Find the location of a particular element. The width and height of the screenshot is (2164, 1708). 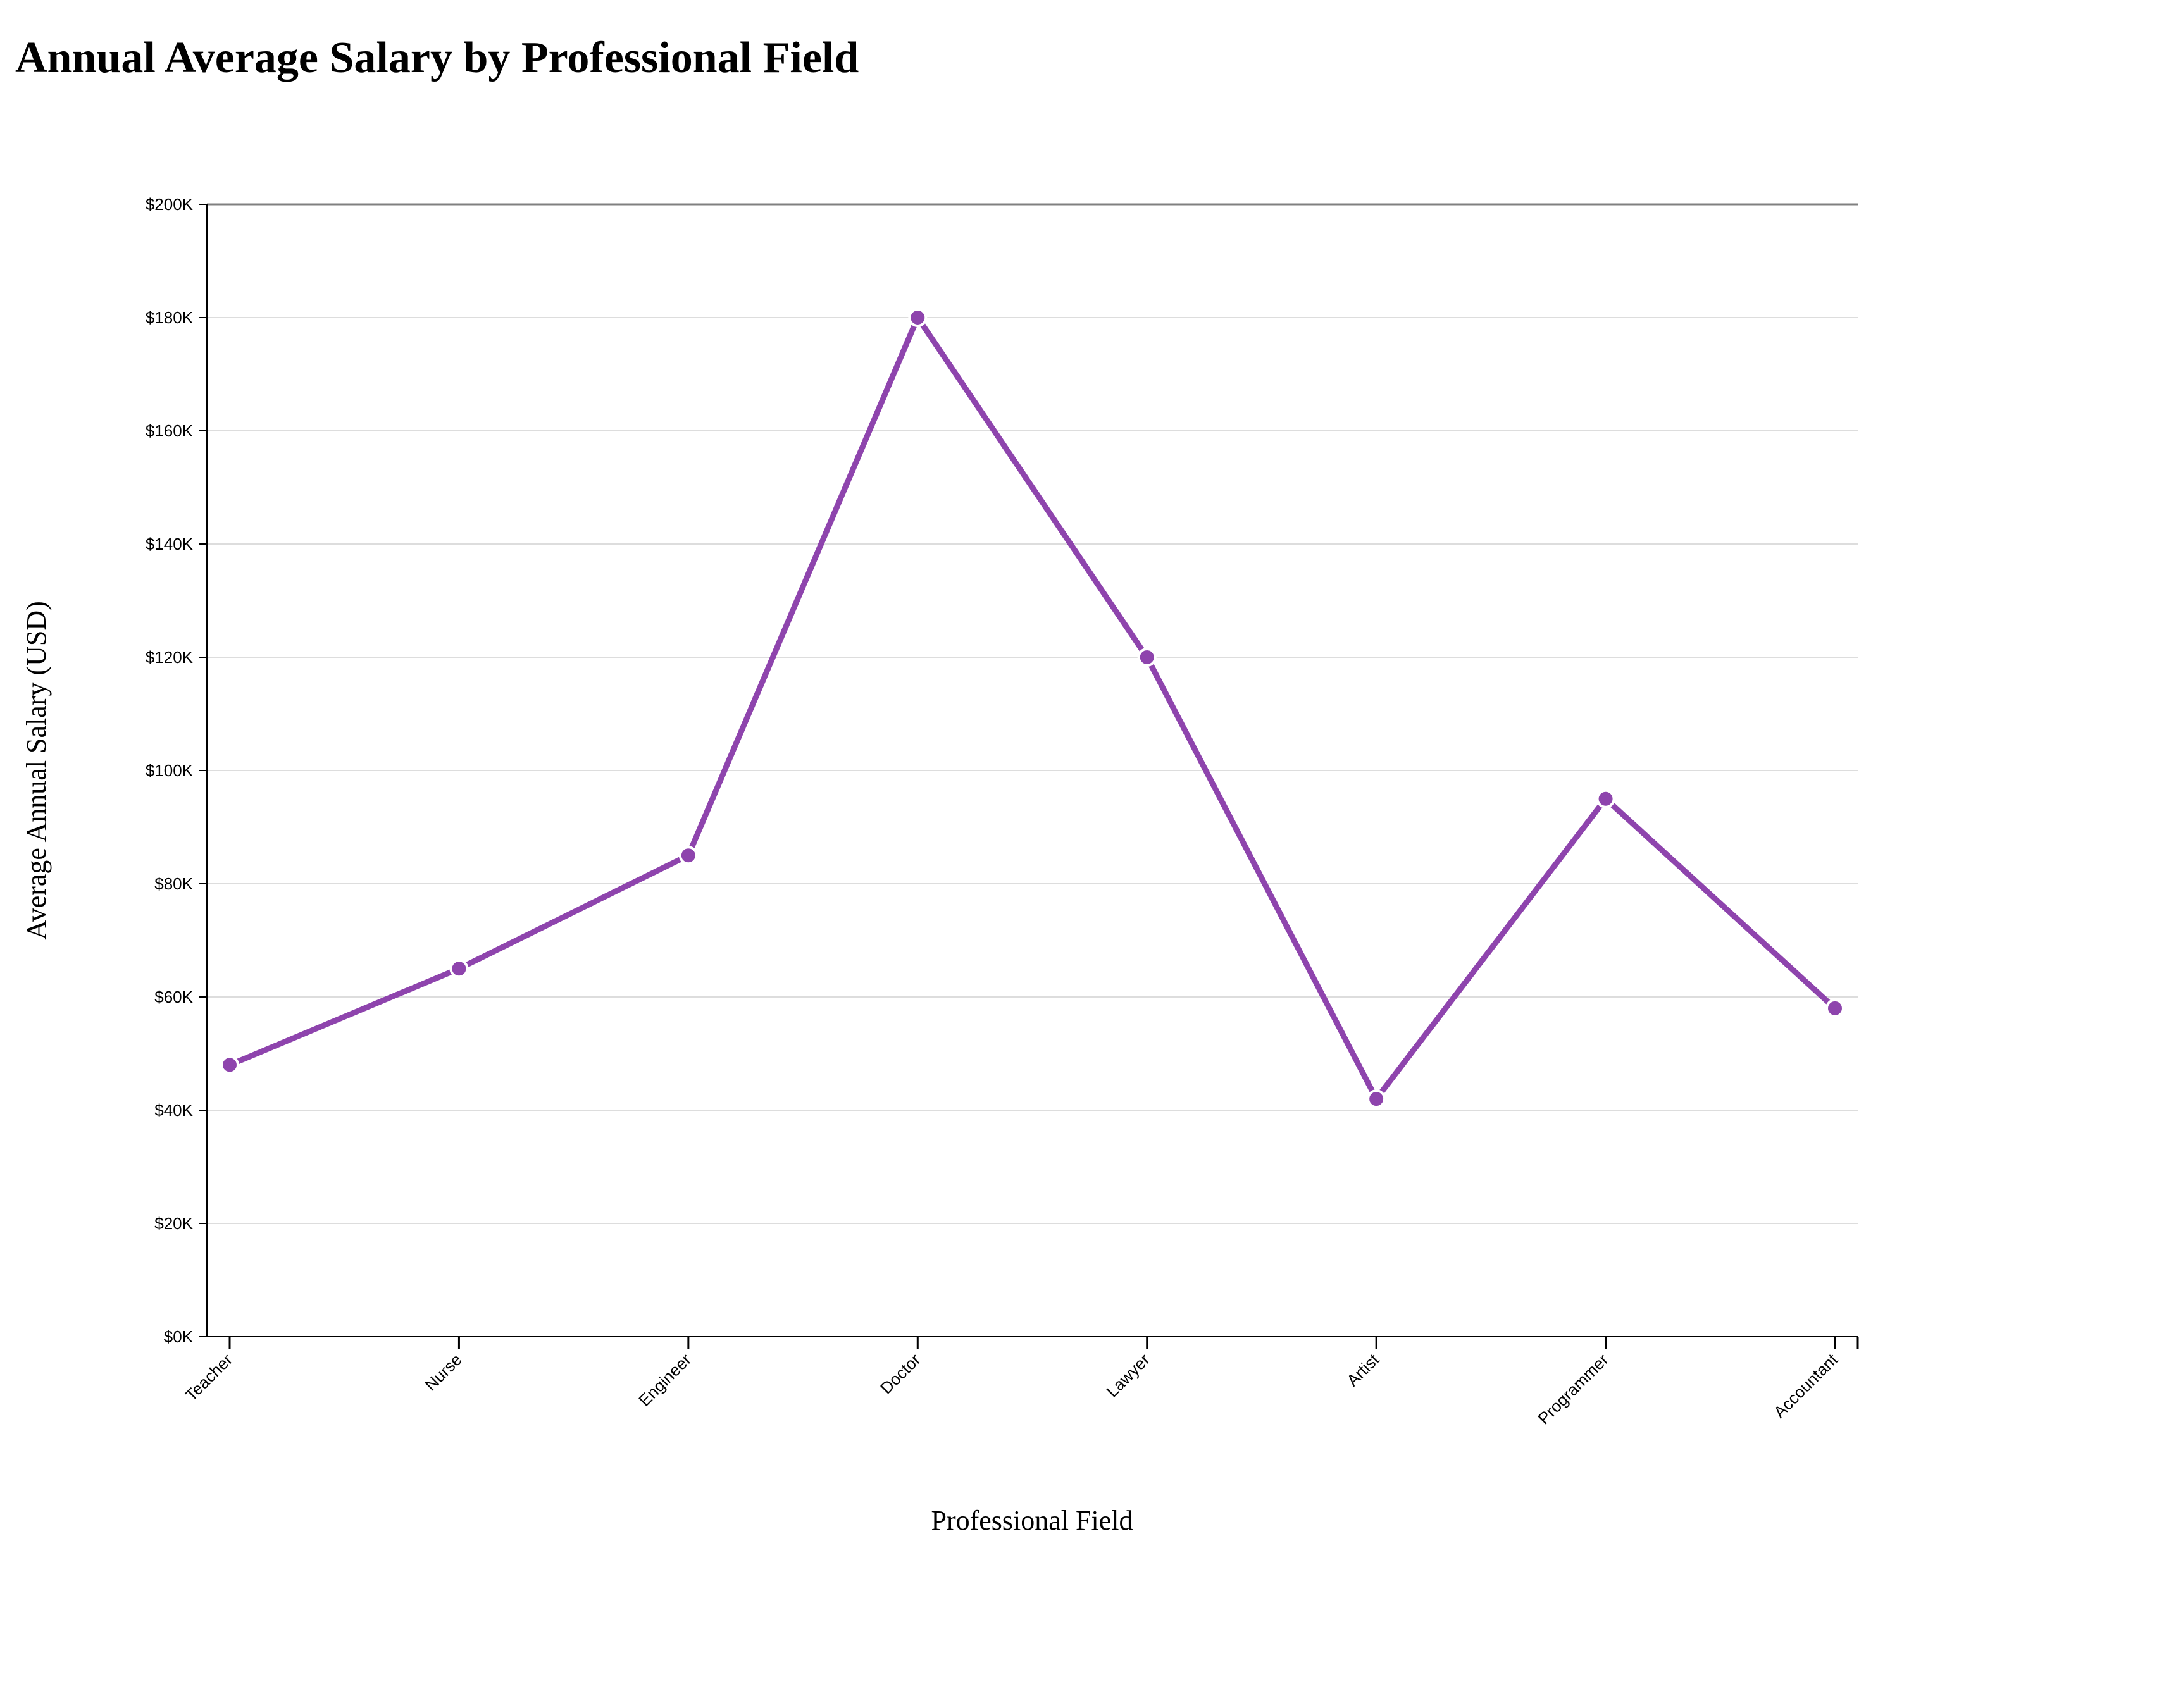

x-tick-label: Doctor is located at coordinates (900, 1374).